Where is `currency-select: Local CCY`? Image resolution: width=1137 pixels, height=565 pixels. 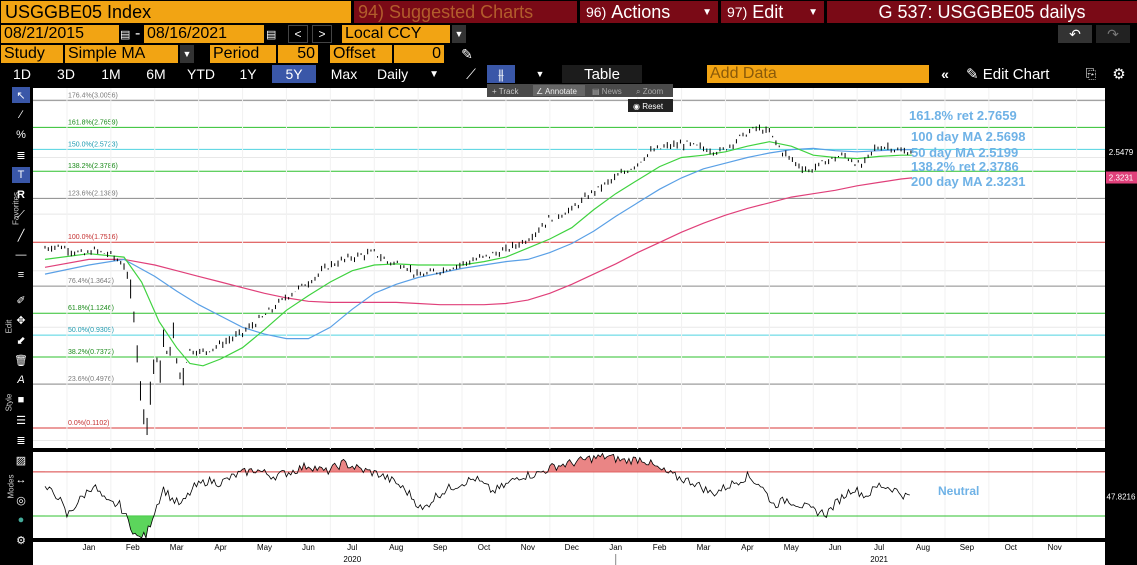 currency-select: Local CCY is located at coordinates (396, 34).